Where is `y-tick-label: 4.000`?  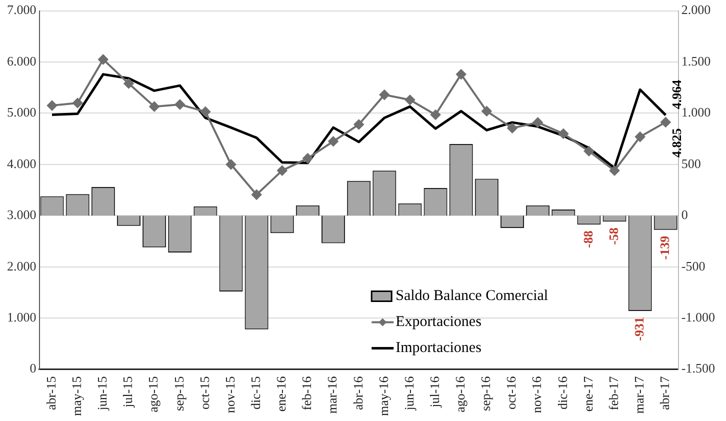
y-tick-label: 4.000 is located at coordinates (21, 163).